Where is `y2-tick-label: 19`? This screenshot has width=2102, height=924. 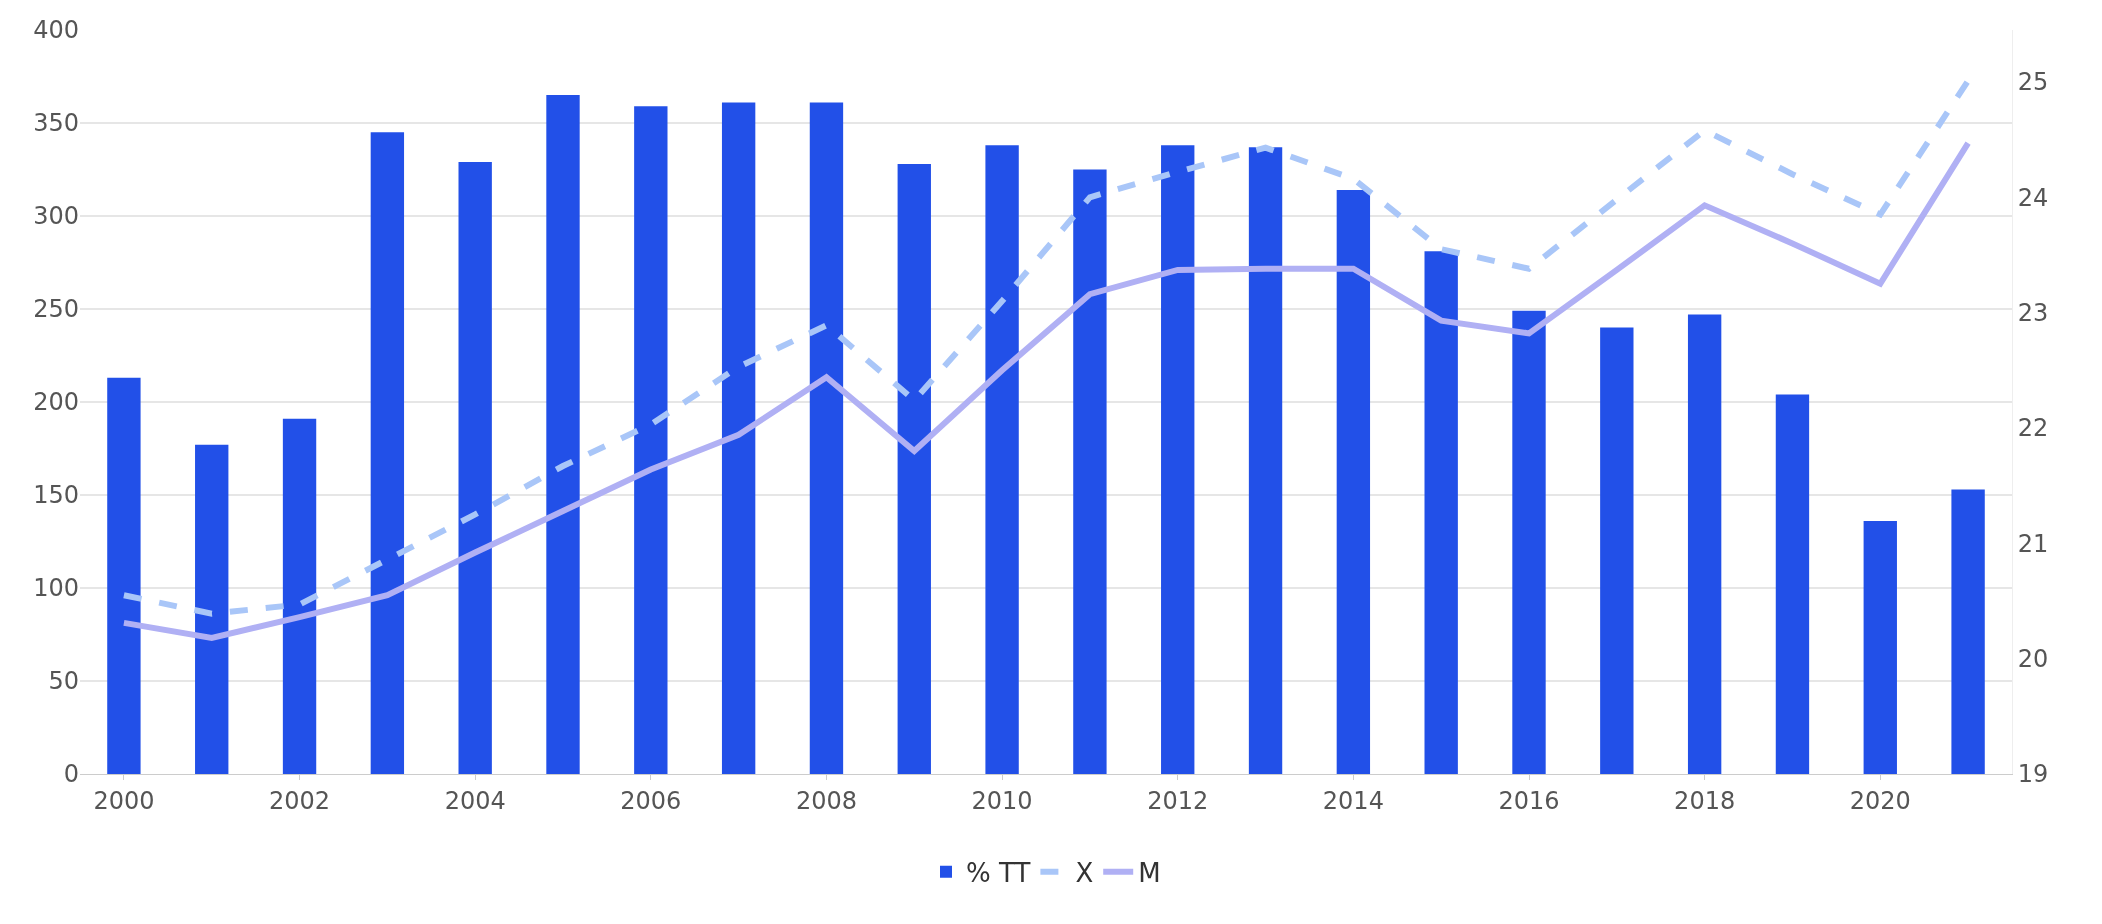 y2-tick-label: 19 is located at coordinates (2033, 774).